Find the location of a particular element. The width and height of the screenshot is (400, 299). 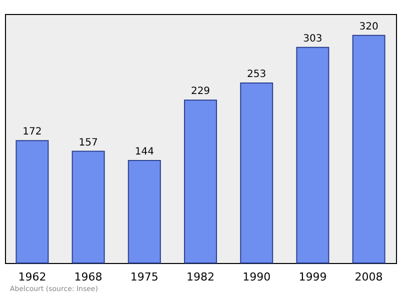

data-label: 253 is located at coordinates (256, 74).